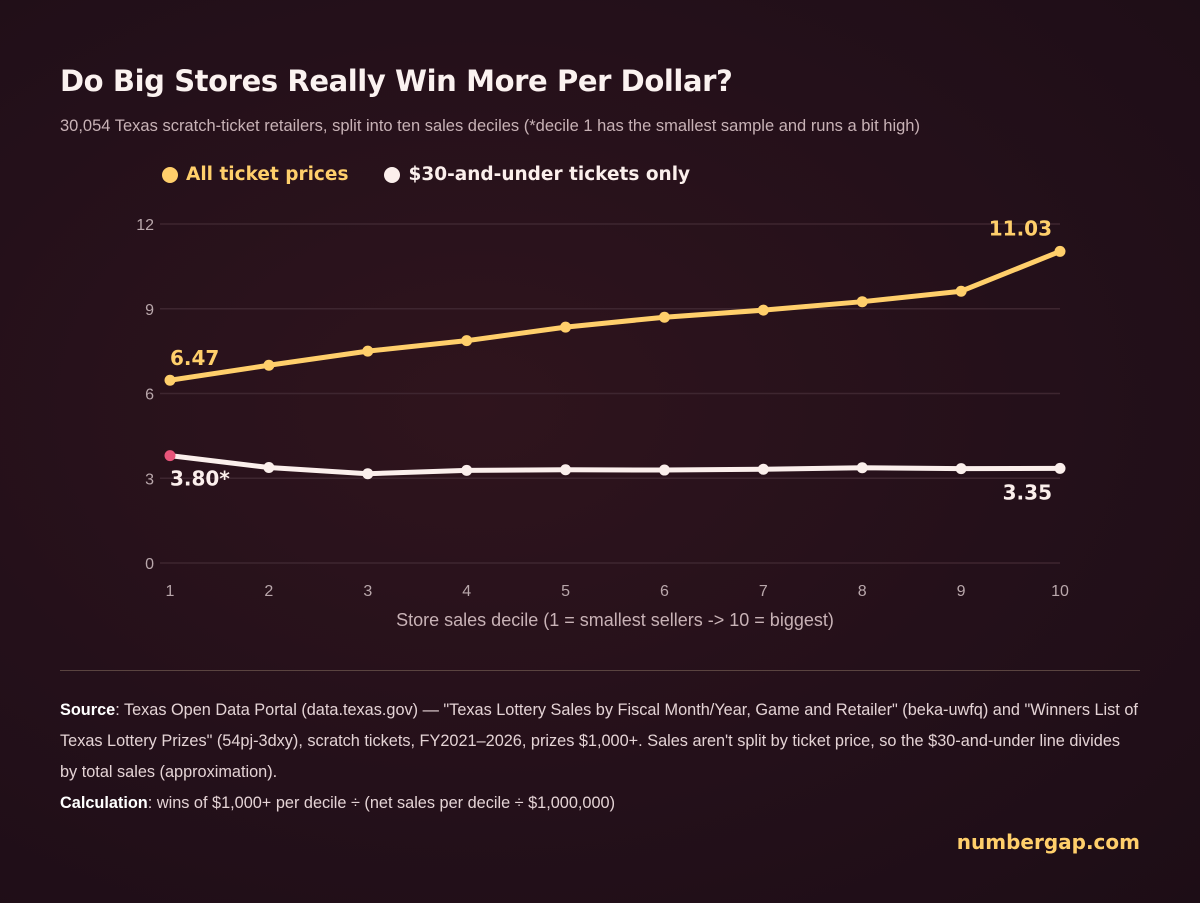  What do you see at coordinates (392, 174) in the screenshot?
I see `legend-swatch-30-and-under` at bounding box center [392, 174].